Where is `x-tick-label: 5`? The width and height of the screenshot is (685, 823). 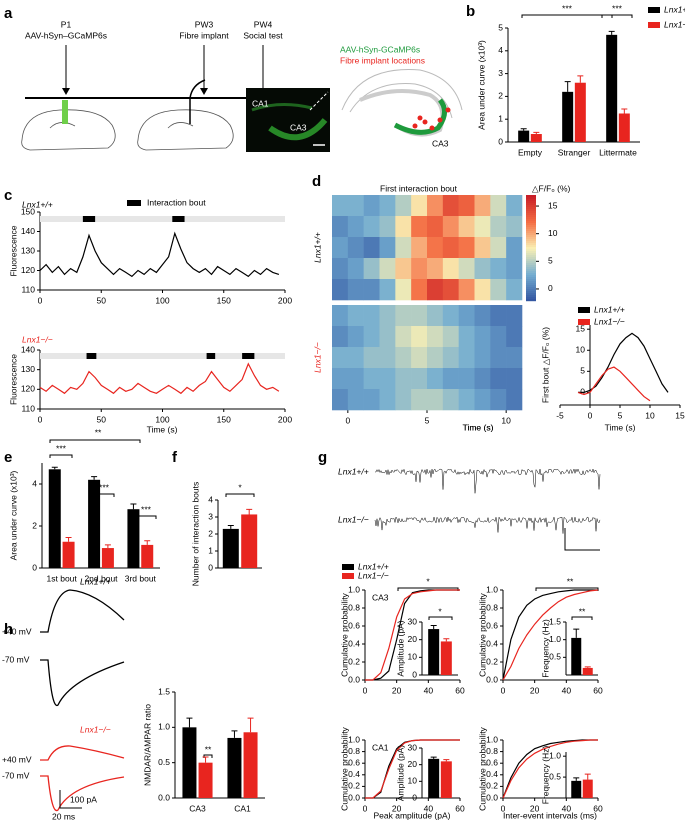
x-tick-label: 5 is located at coordinates (427, 420).